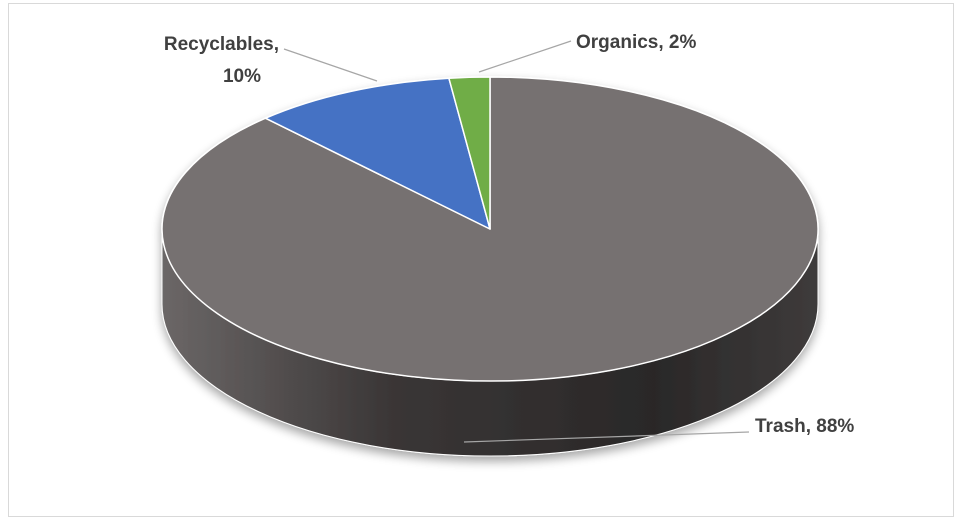 The height and width of the screenshot is (520, 958). Describe the element at coordinates (525, 56) in the screenshot. I see `leader-line-organics` at that location.